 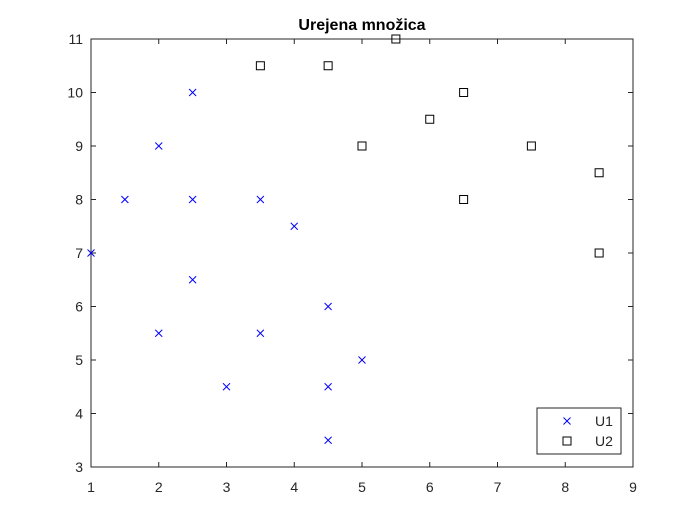 What do you see at coordinates (430, 487) in the screenshot?
I see `x-tick-label: 6` at bounding box center [430, 487].